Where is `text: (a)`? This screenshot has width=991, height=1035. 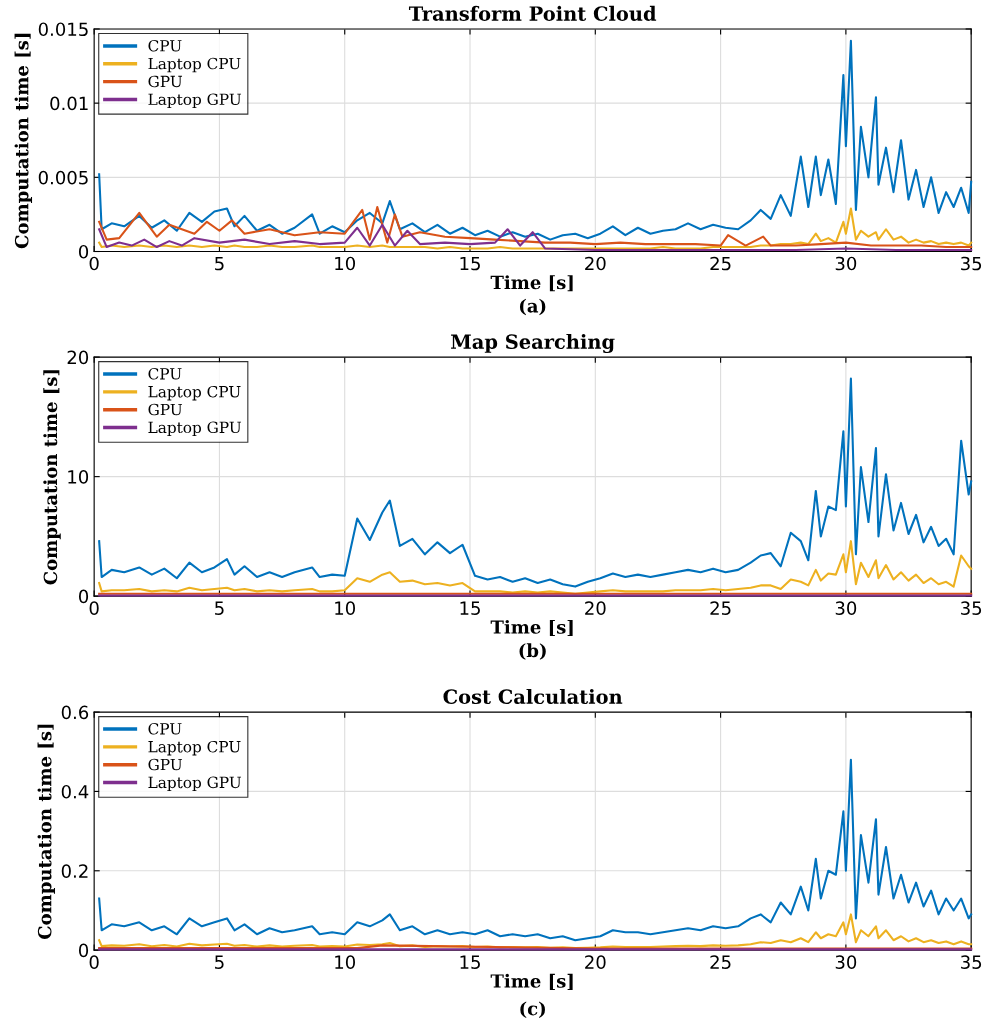 text: (a) is located at coordinates (532, 307).